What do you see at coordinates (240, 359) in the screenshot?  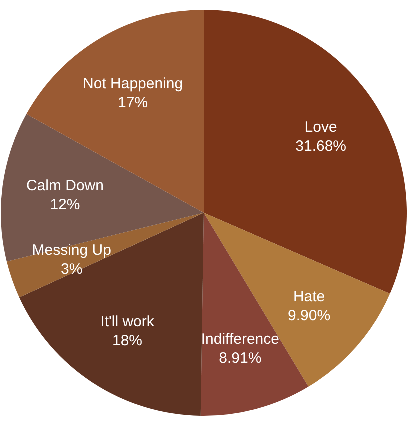 I see `data-label: 8.91%` at bounding box center [240, 359].